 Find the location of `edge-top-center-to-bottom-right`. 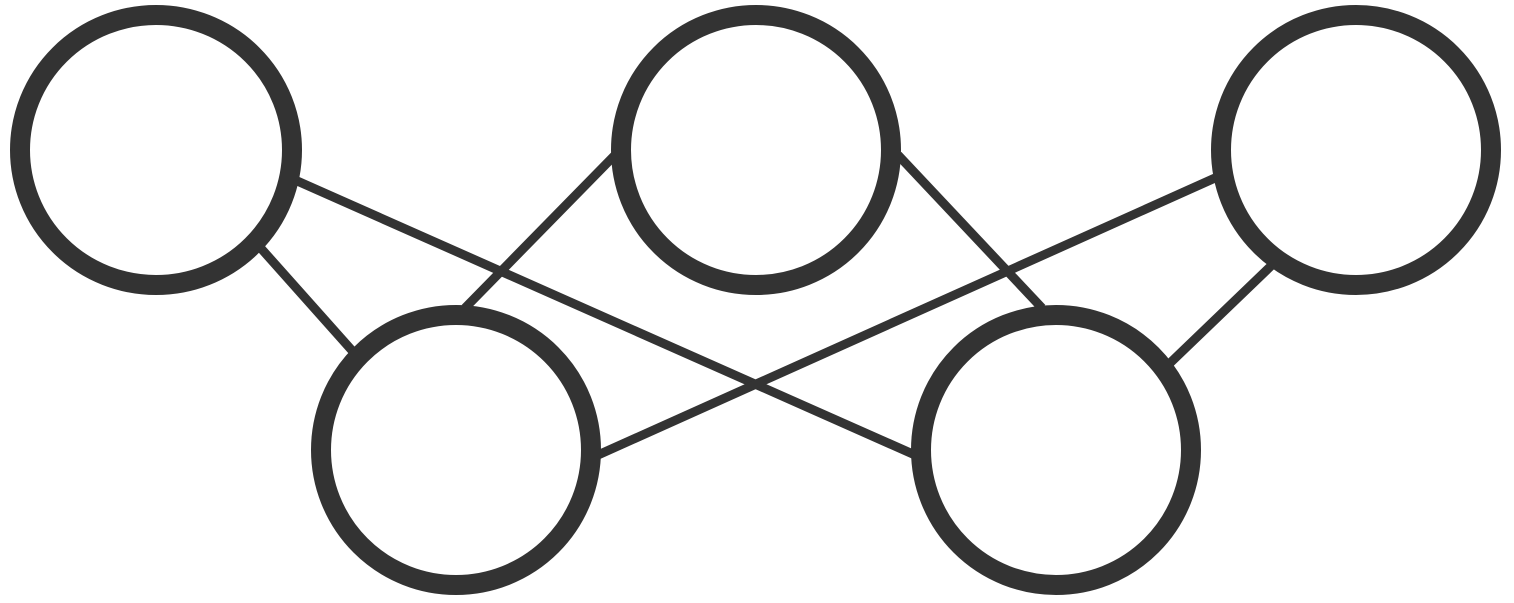

edge-top-center-to-bottom-right is located at coordinates (970, 231).